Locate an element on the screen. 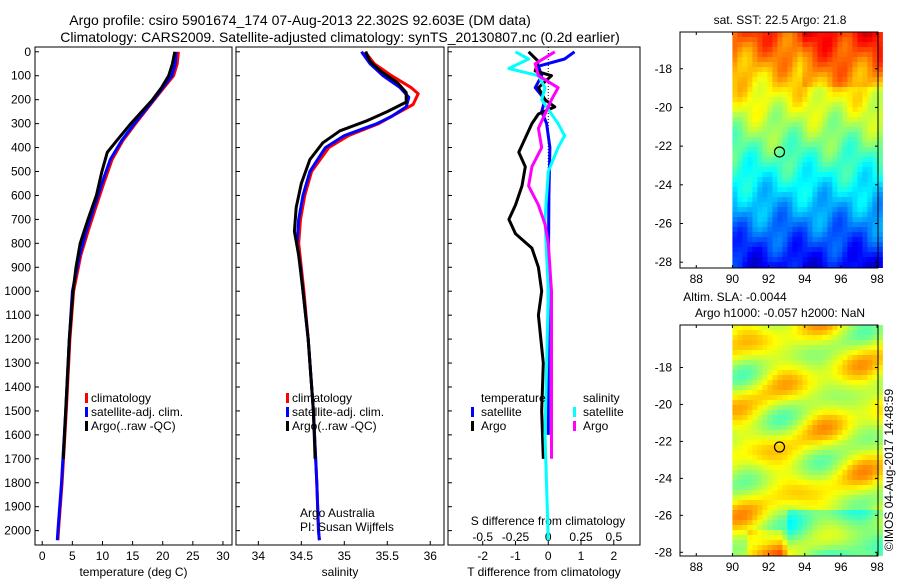 Image resolution: width=900 pixels, height=585 pixels. lon-tick-label: 96 is located at coordinates (841, 279).